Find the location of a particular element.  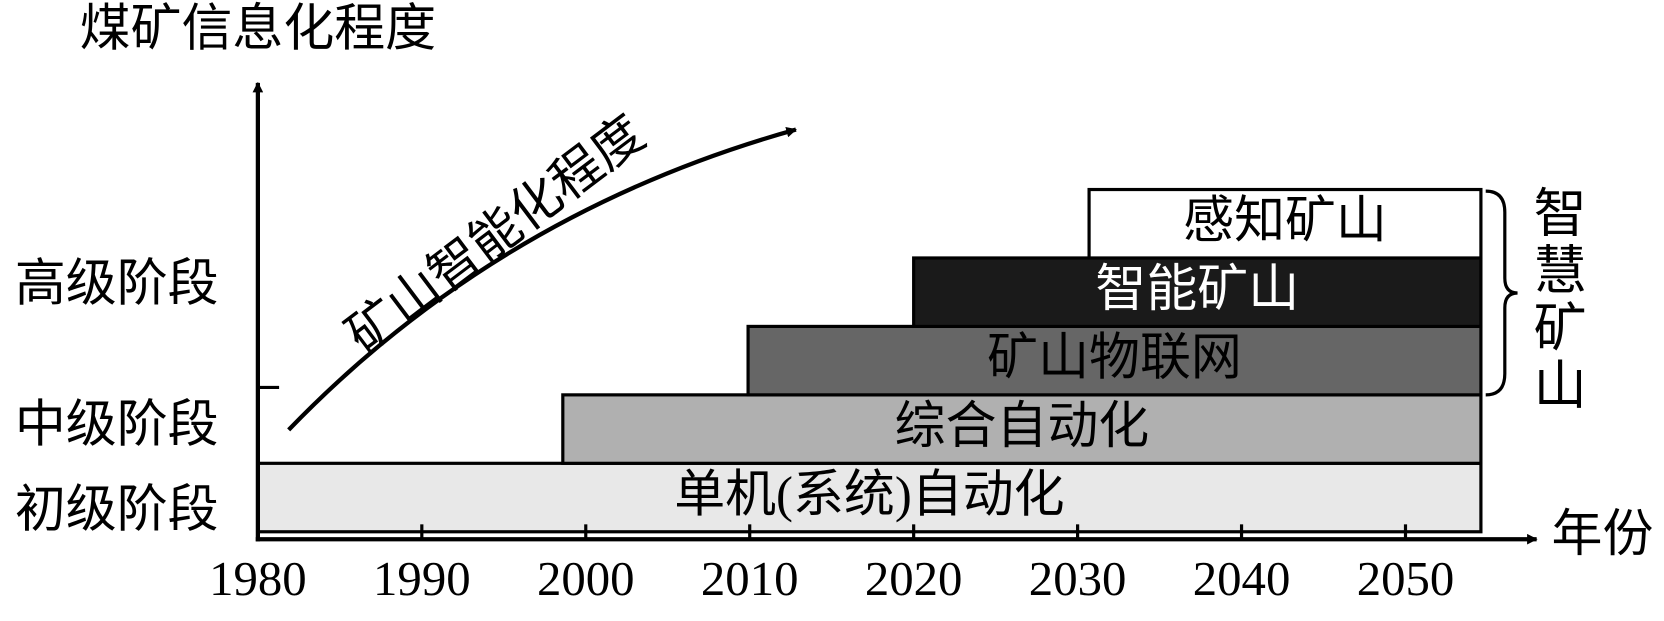

x-tick-label: 2050 is located at coordinates (1406, 579).